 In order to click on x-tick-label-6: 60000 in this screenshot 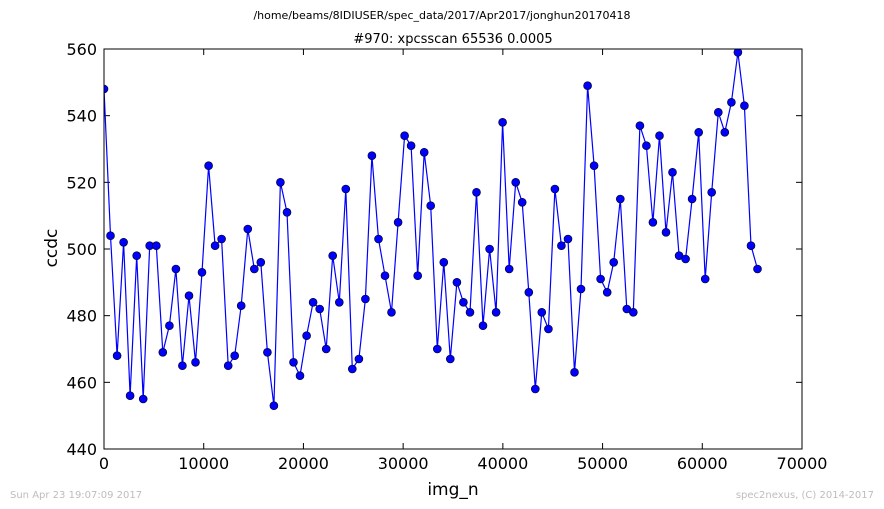, I will do `click(702, 463)`.